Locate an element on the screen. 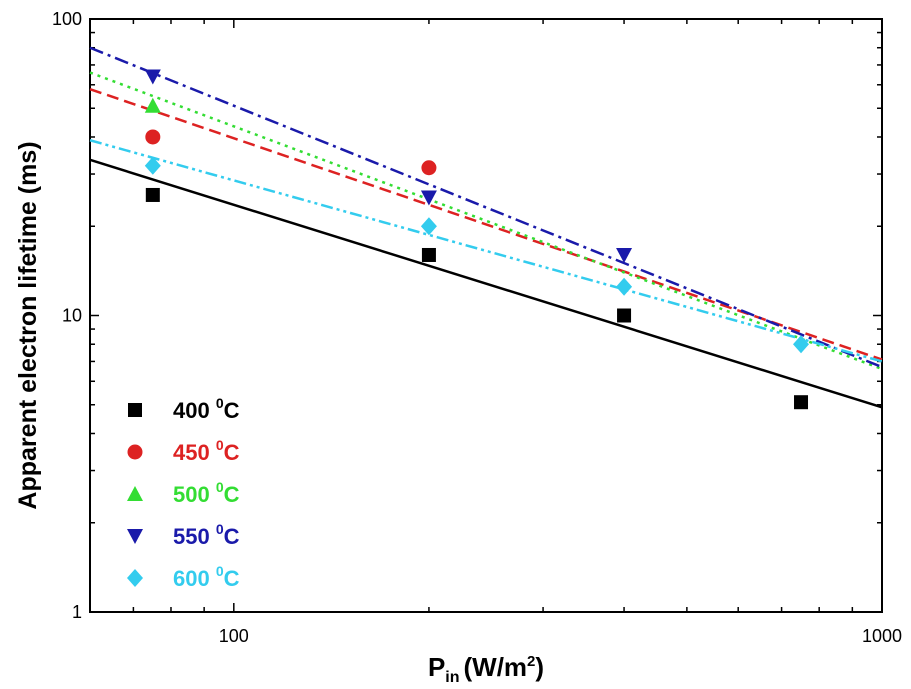 The width and height of the screenshot is (911, 689). legend-entry-550: 550 0C is located at coordinates (206, 535).